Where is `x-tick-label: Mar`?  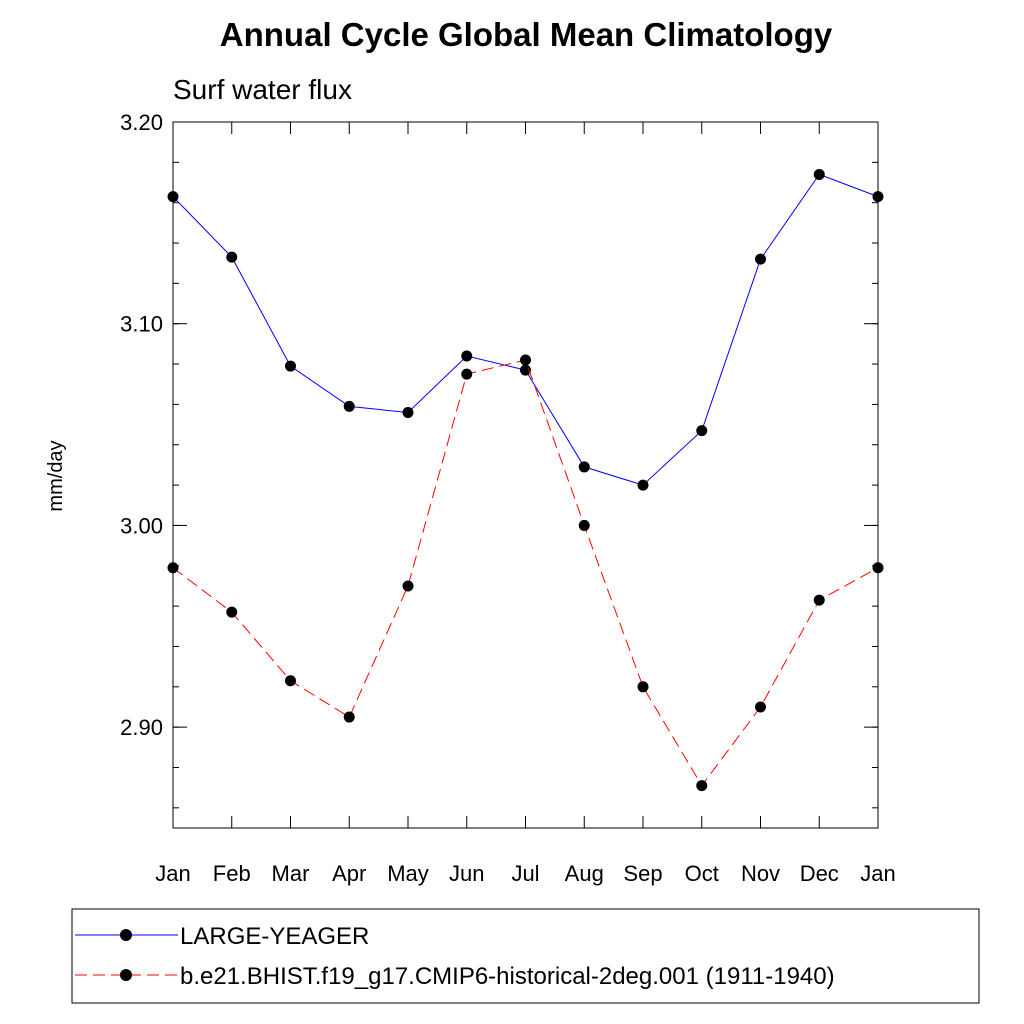 x-tick-label: Mar is located at coordinates (291, 873).